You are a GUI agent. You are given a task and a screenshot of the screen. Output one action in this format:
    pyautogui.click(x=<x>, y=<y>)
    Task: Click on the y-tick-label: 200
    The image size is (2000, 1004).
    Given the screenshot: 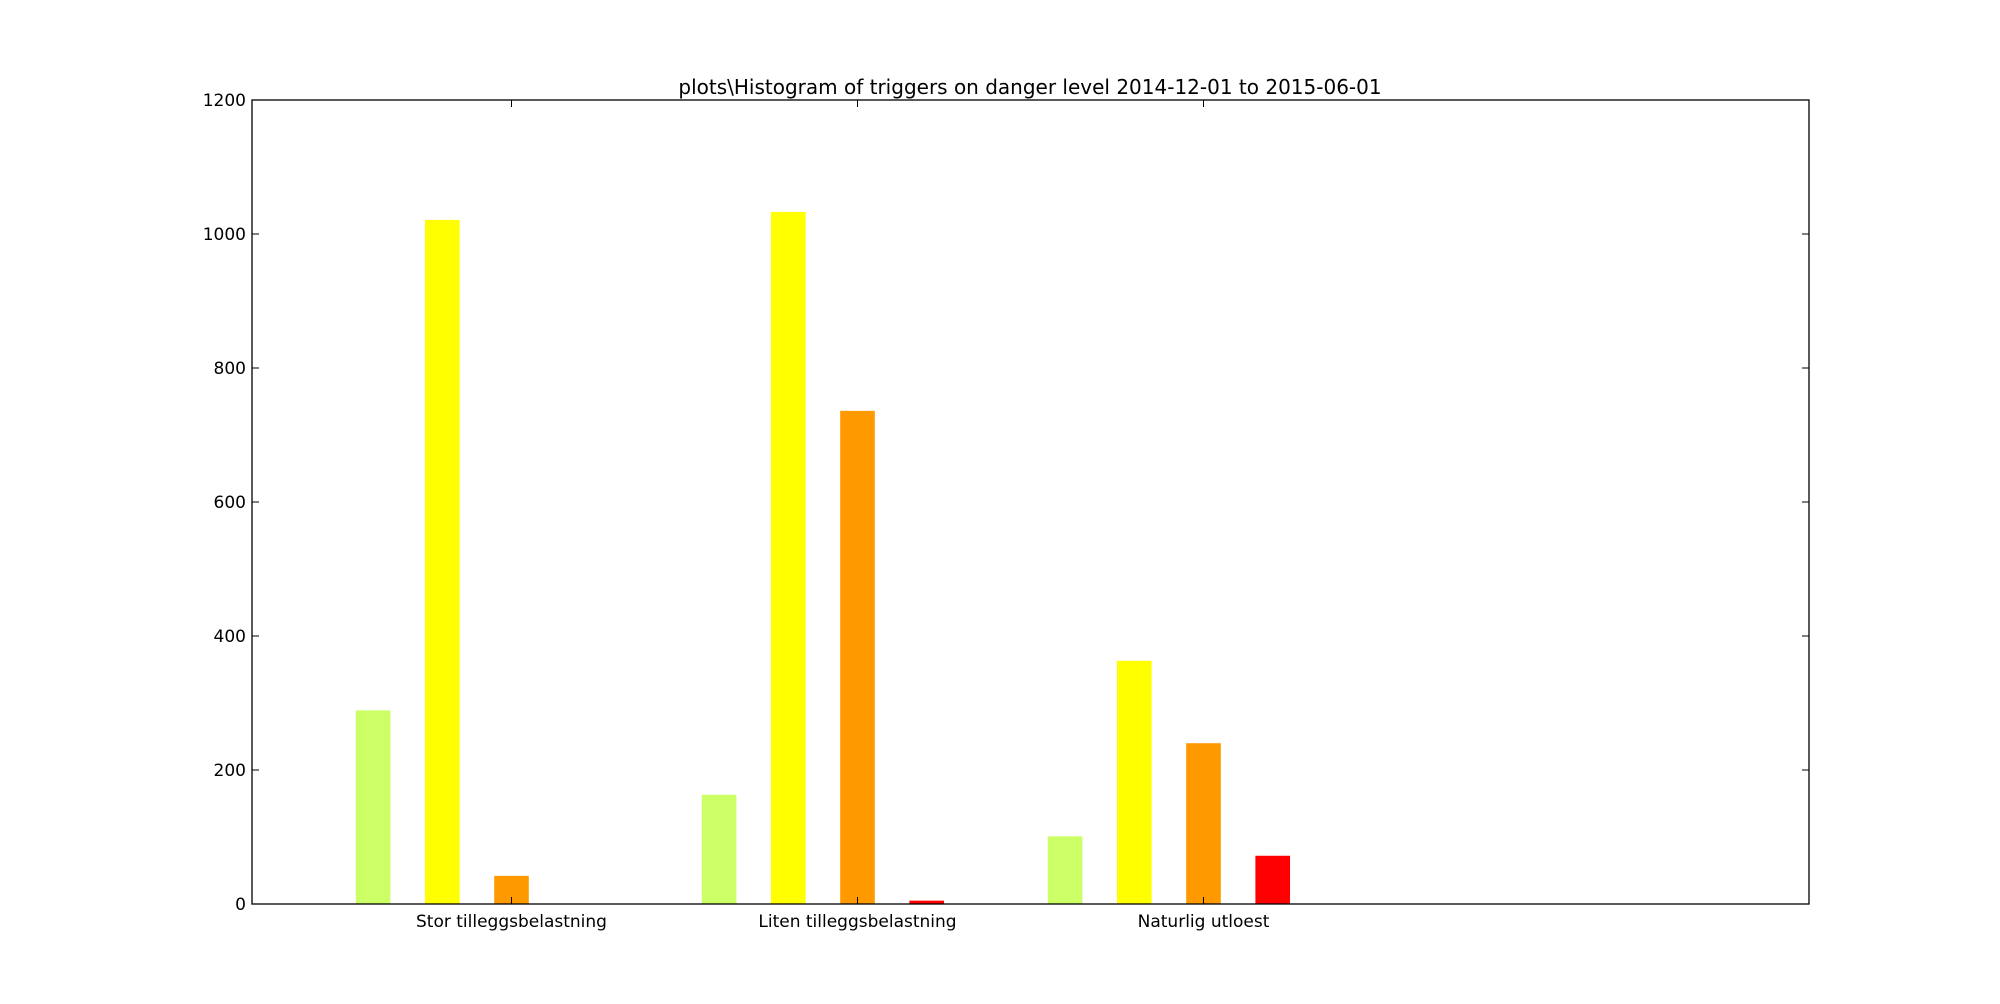 What is the action you would take?
    pyautogui.click(x=230, y=771)
    